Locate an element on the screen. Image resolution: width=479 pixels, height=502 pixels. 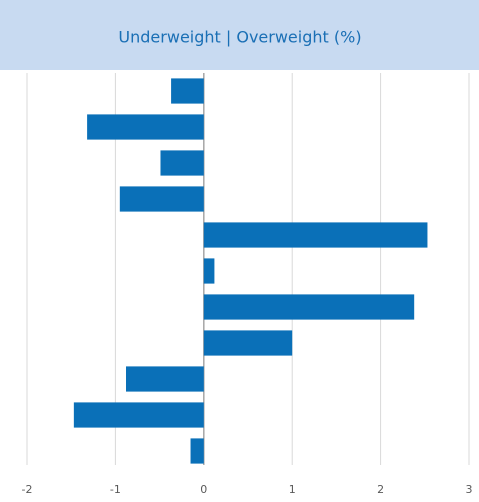
x-tick-label: 2 is located at coordinates (380, 489).